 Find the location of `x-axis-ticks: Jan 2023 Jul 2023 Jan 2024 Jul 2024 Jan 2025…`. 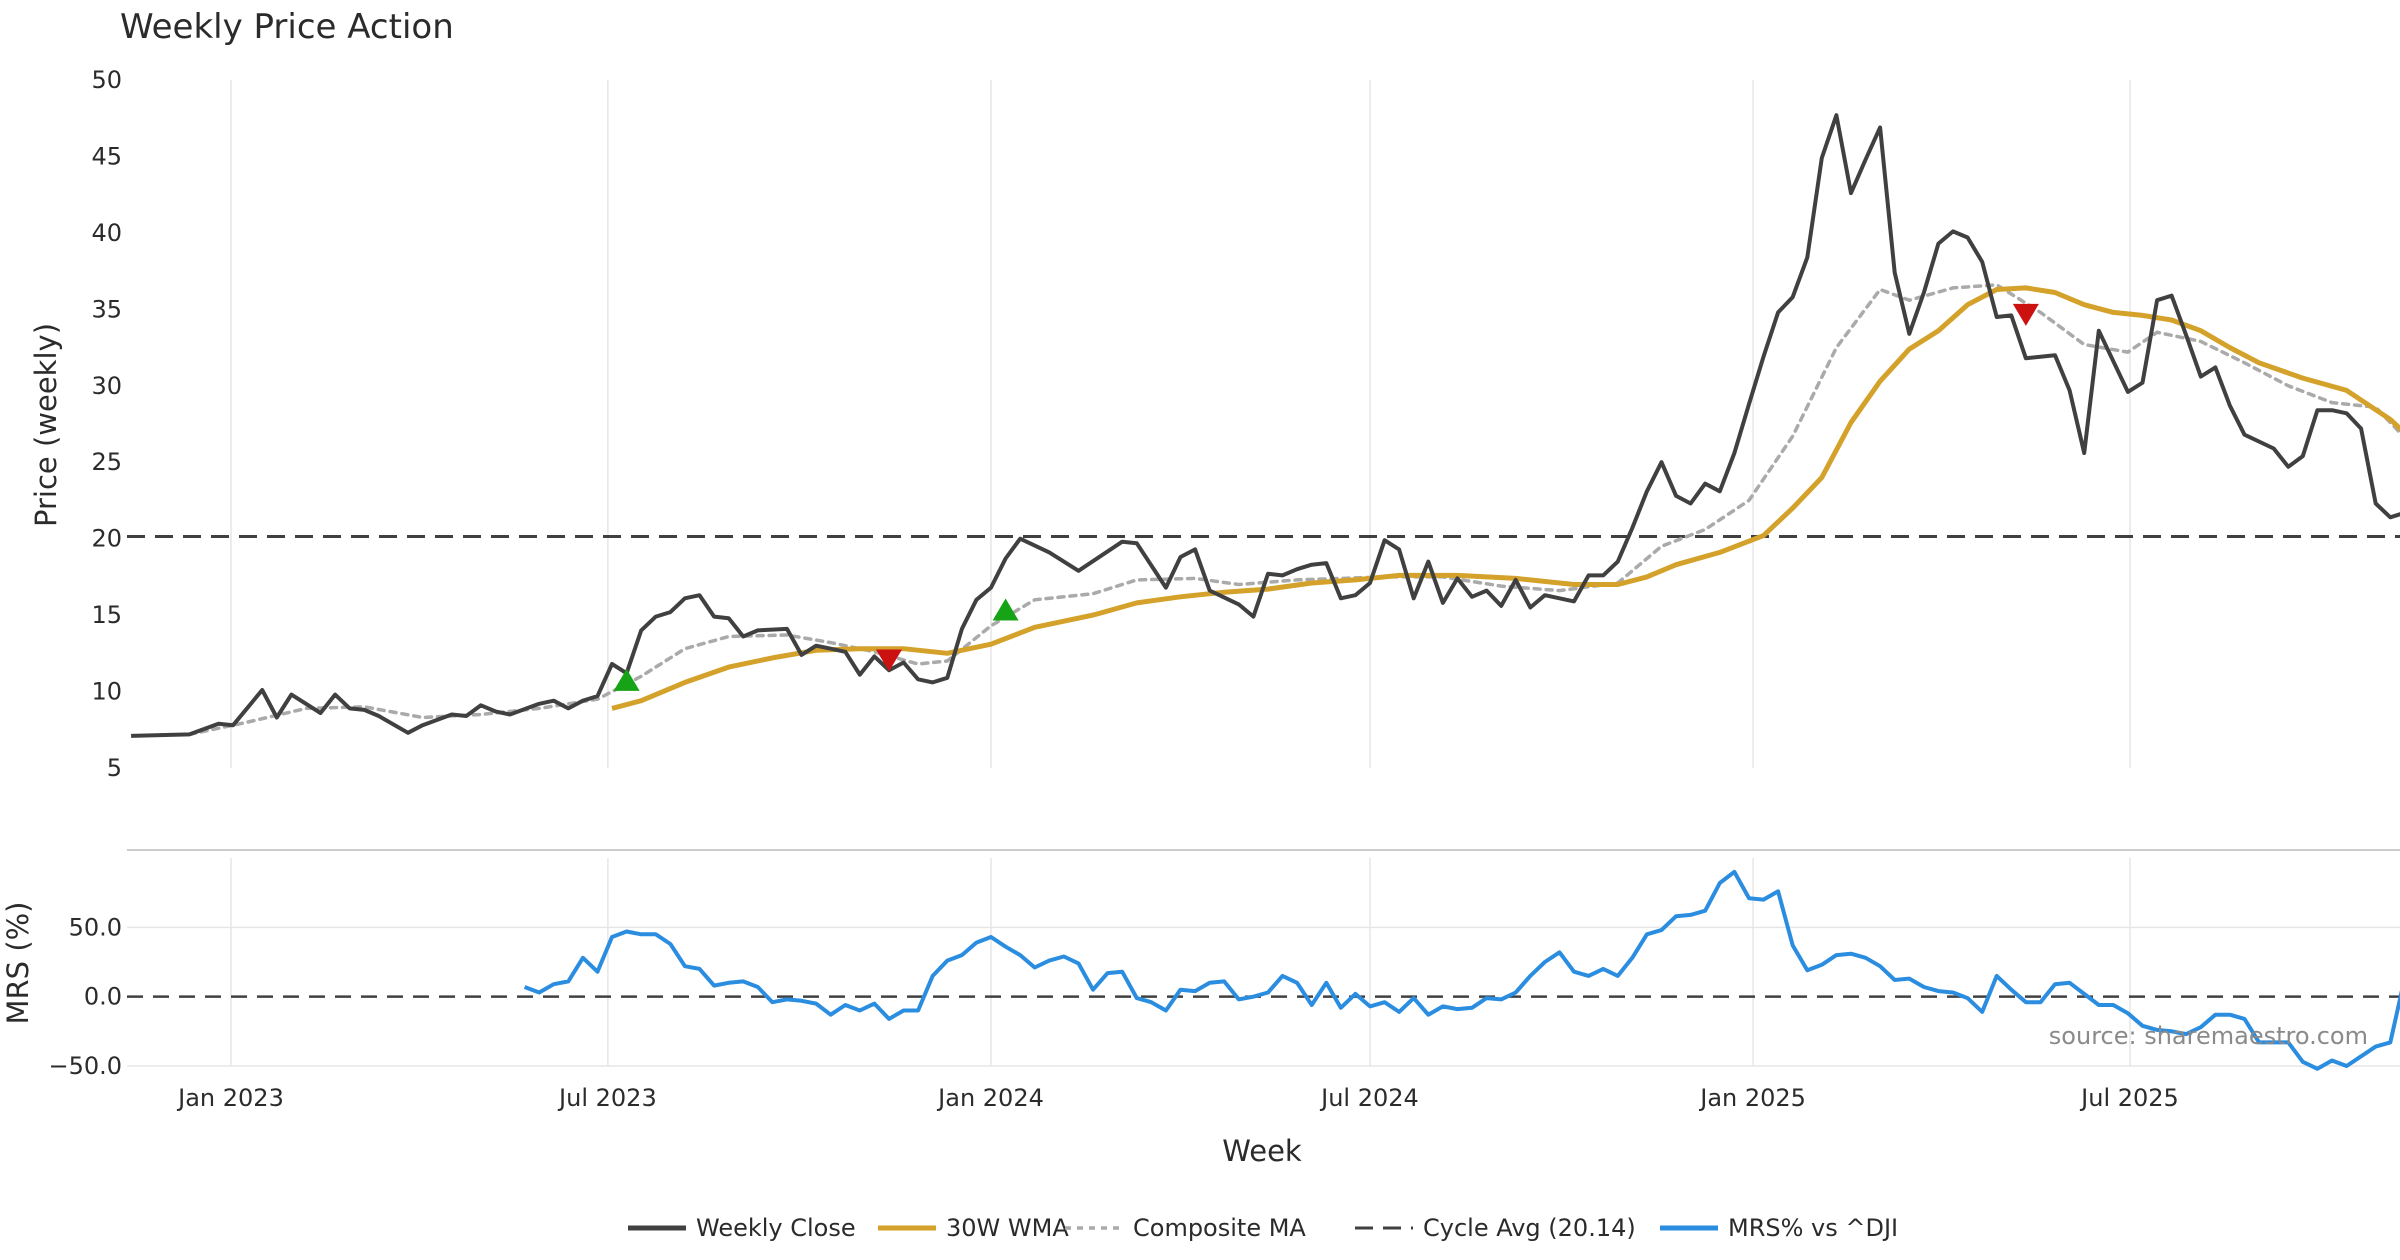

x-axis-ticks: Jan 2023 Jul 2023 Jan 2024 Jul 2024 Jan 2025… is located at coordinates (1177, 1098).